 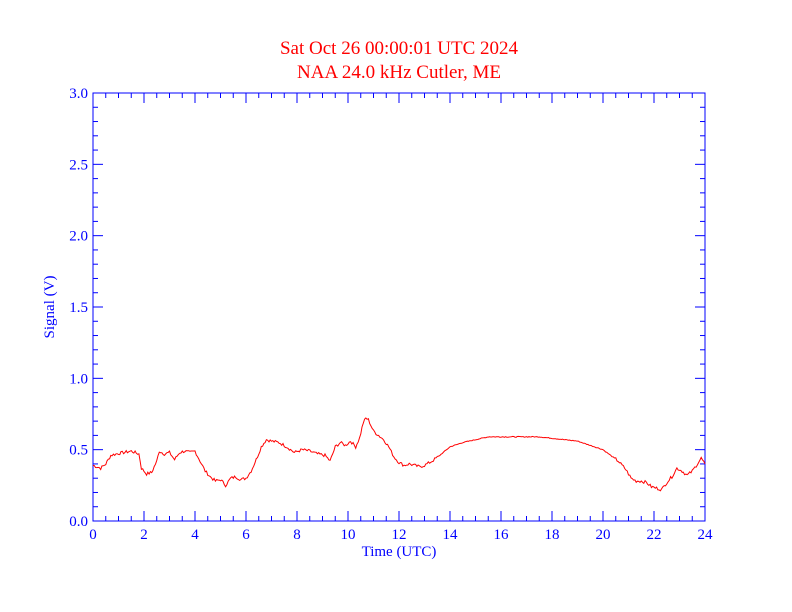 What do you see at coordinates (78, 379) in the screenshot?
I see `y-tick-label: 1.0` at bounding box center [78, 379].